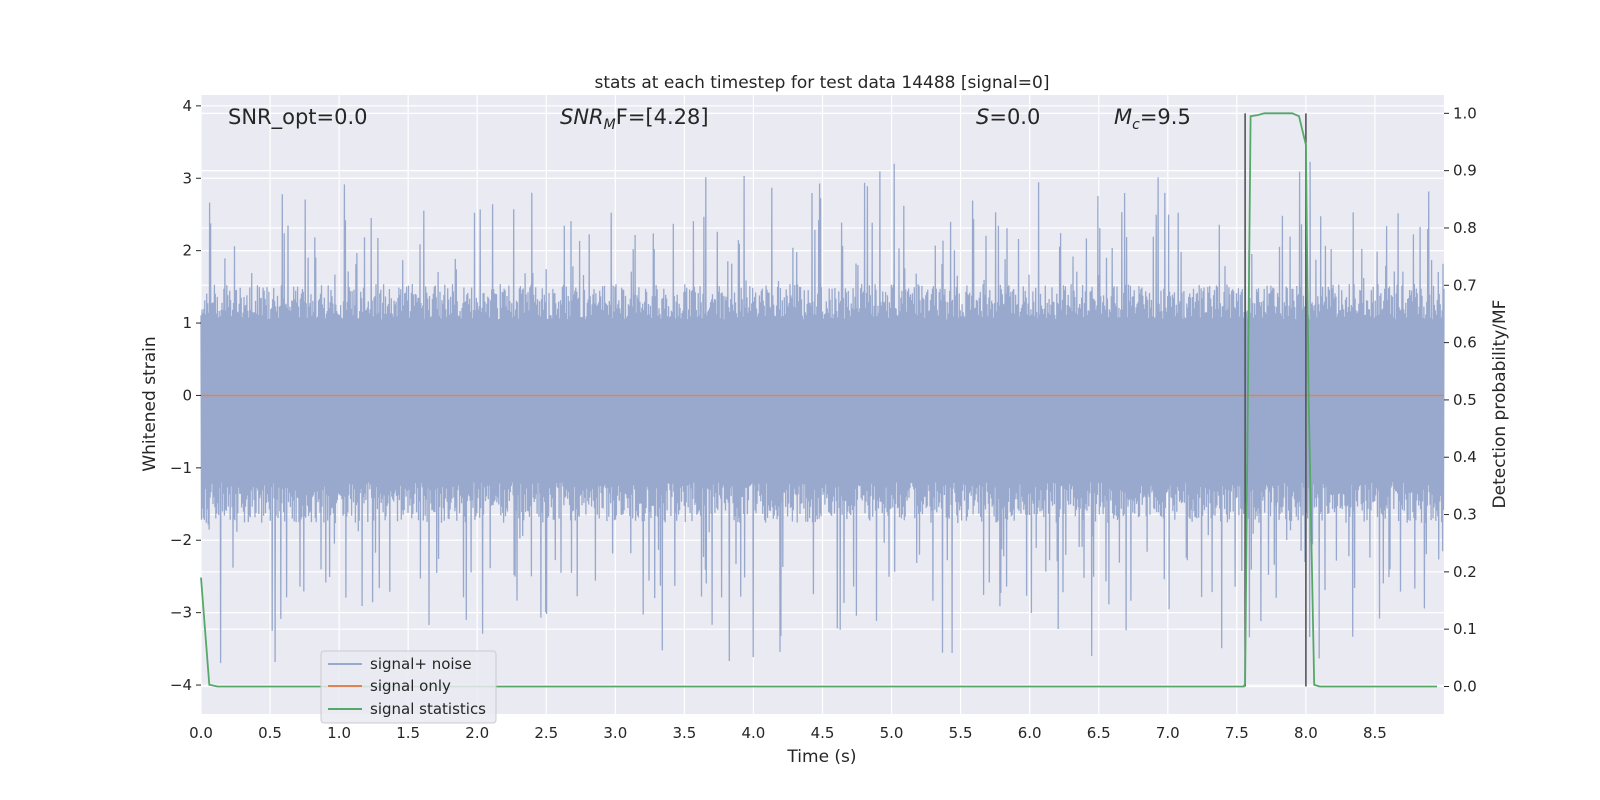 Image resolution: width=1600 pixels, height=800 pixels. What do you see at coordinates (181, 468) in the screenshot?
I see `y-left-tick-label: −1` at bounding box center [181, 468].